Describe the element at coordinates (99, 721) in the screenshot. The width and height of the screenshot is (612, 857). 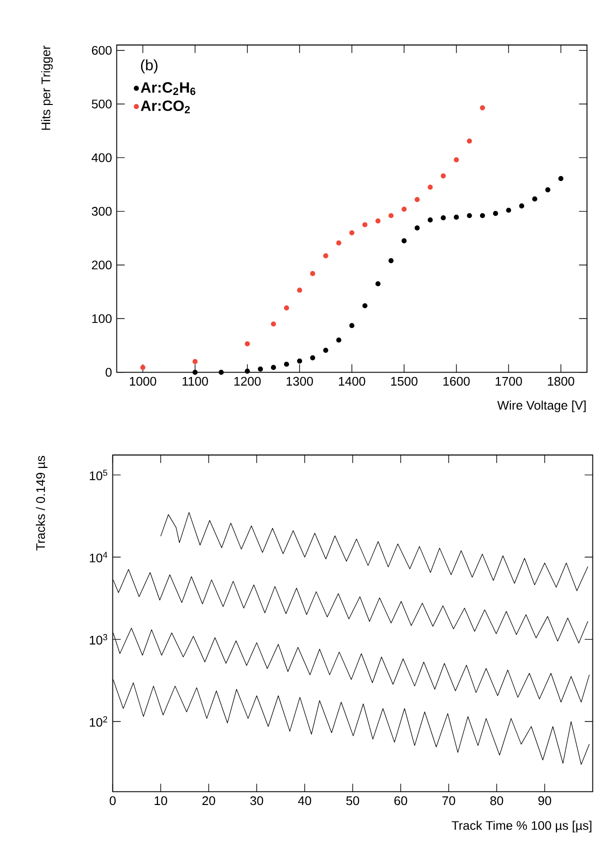
I see `y-tick-label: 10$^{2}$` at that location.